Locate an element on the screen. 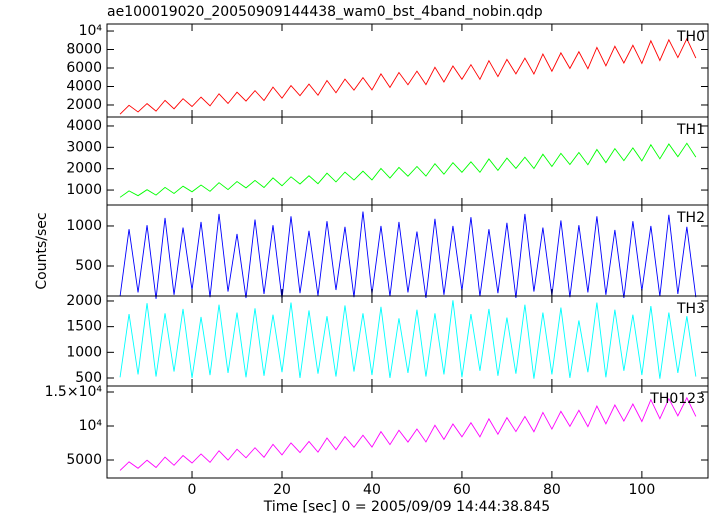 The height and width of the screenshot is (516, 717). y-tick-label: 8000 is located at coordinates (84, 50).